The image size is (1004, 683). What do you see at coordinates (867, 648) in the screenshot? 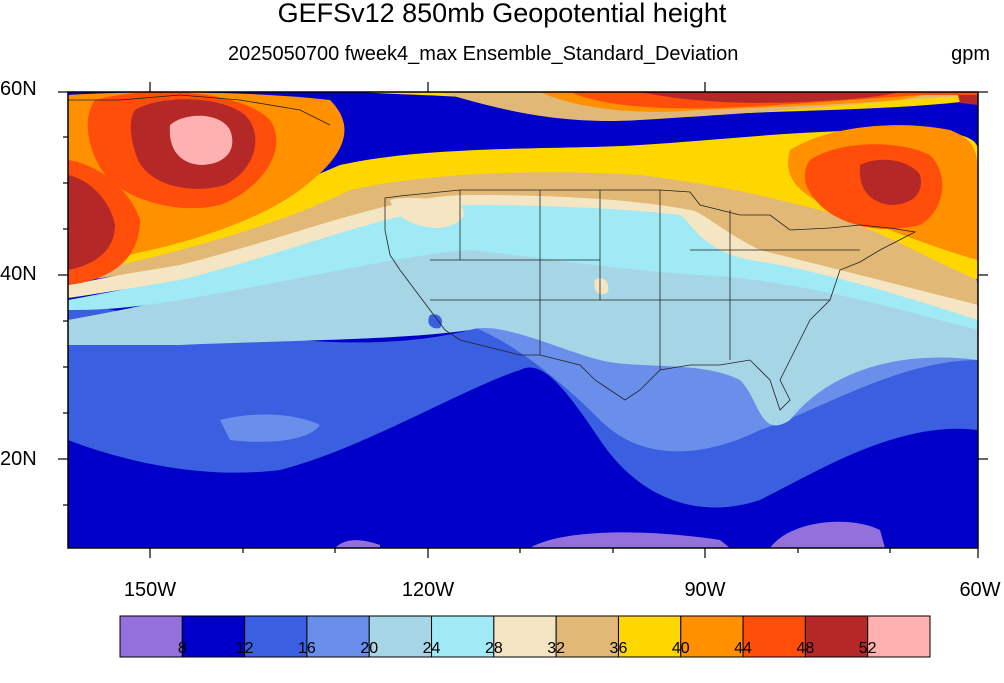
I see `colorbar-label: 52` at bounding box center [867, 648].